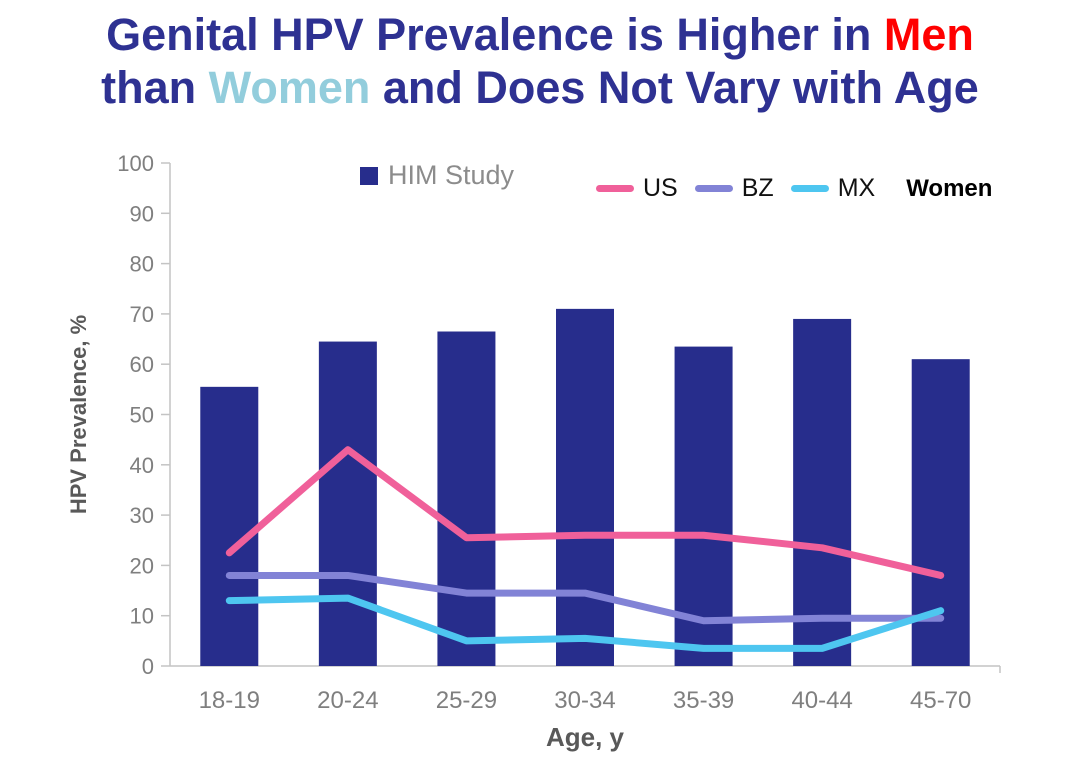  Describe the element at coordinates (451, 175) in the screenshot. I see `him-study-label: HIM Study` at that location.